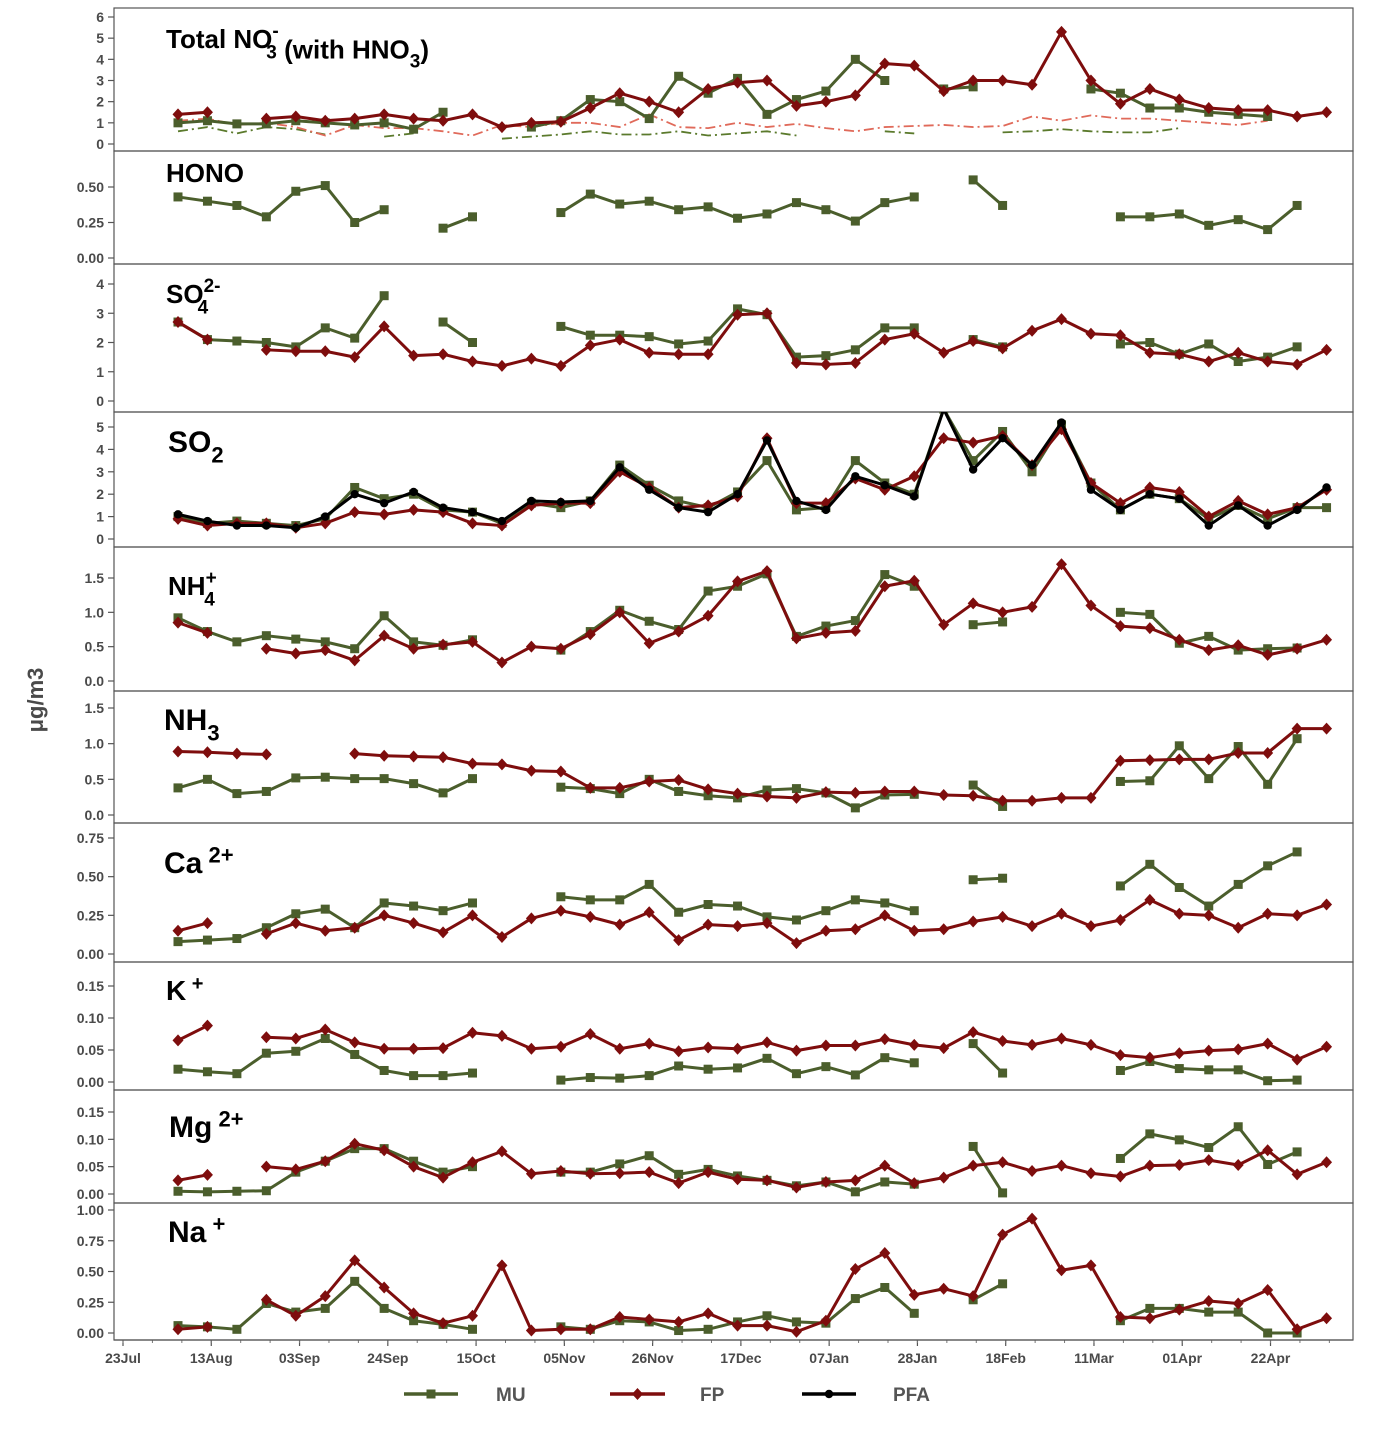 The height and width of the screenshot is (1435, 1373). Describe the element at coordinates (1094, 1358) in the screenshot. I see `x-tick-label: 11Mar` at that location.